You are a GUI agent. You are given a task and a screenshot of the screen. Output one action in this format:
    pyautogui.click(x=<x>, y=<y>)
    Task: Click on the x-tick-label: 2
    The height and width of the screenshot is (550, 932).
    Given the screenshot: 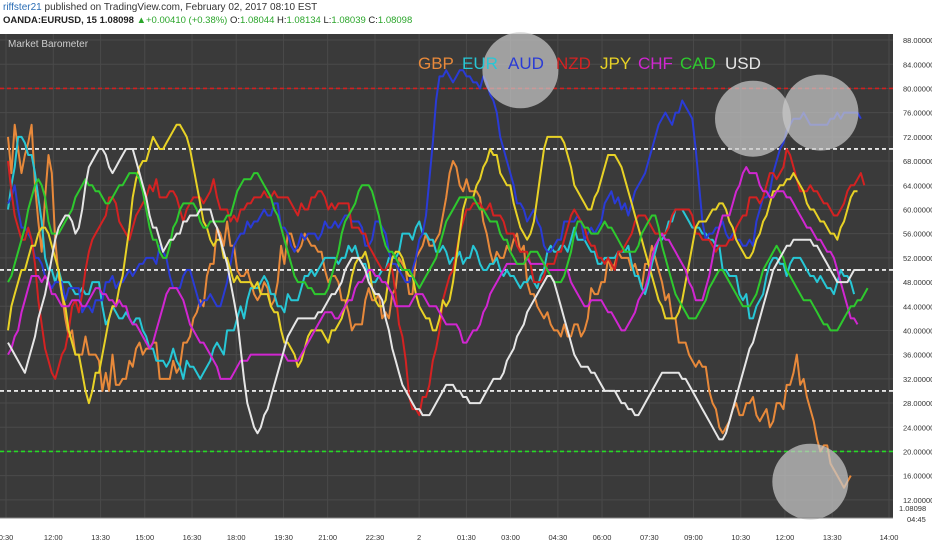 What is the action you would take?
    pyautogui.click(x=419, y=537)
    